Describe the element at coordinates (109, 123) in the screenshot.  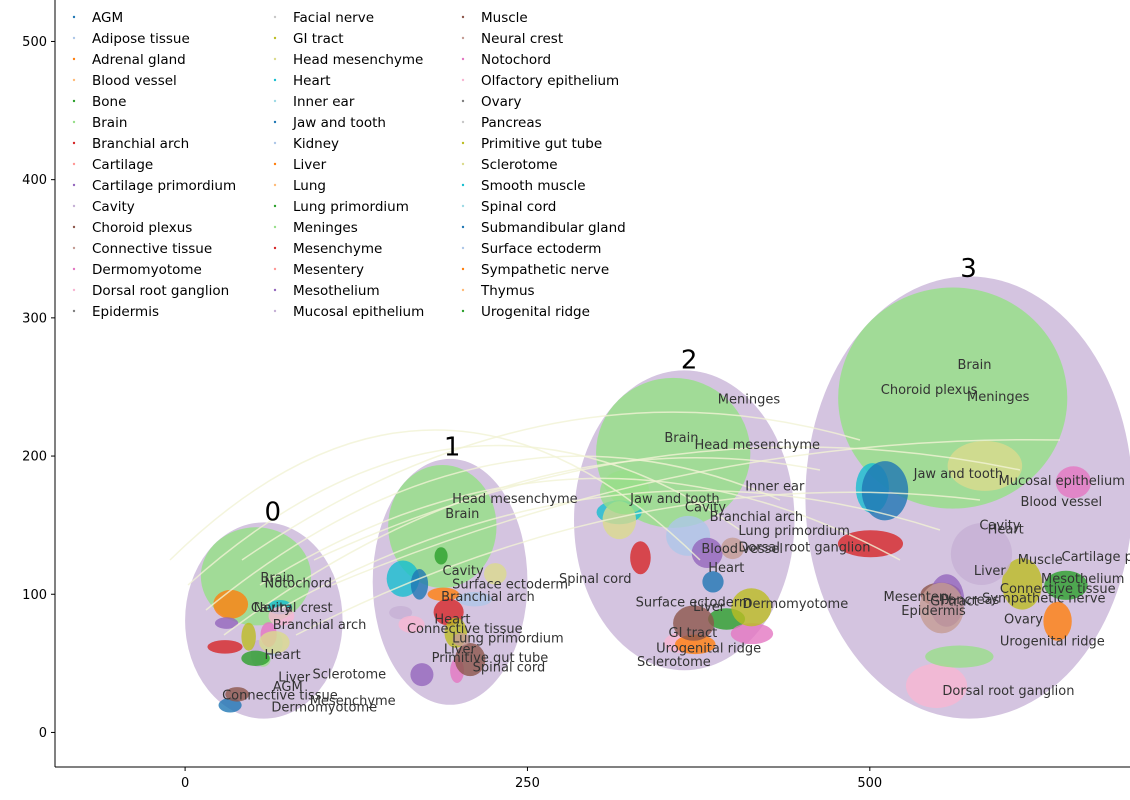
I see `legend-entry: Brain` at that location.